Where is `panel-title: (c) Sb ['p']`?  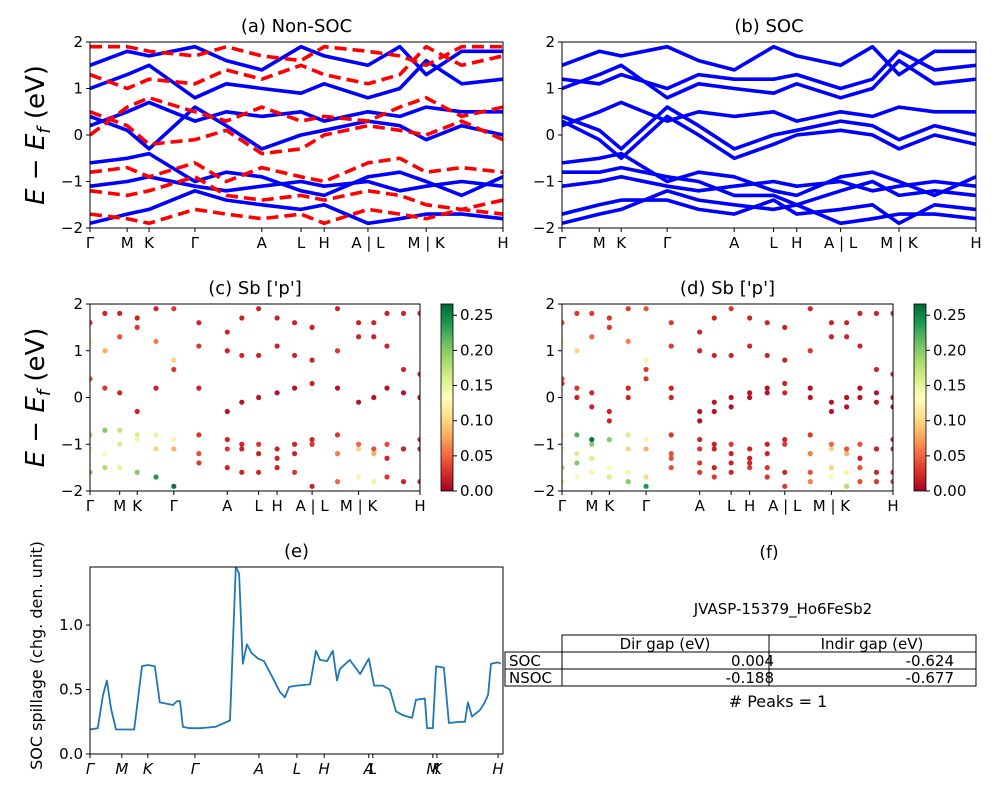 panel-title: (c) Sb ['p'] is located at coordinates (255, 288).